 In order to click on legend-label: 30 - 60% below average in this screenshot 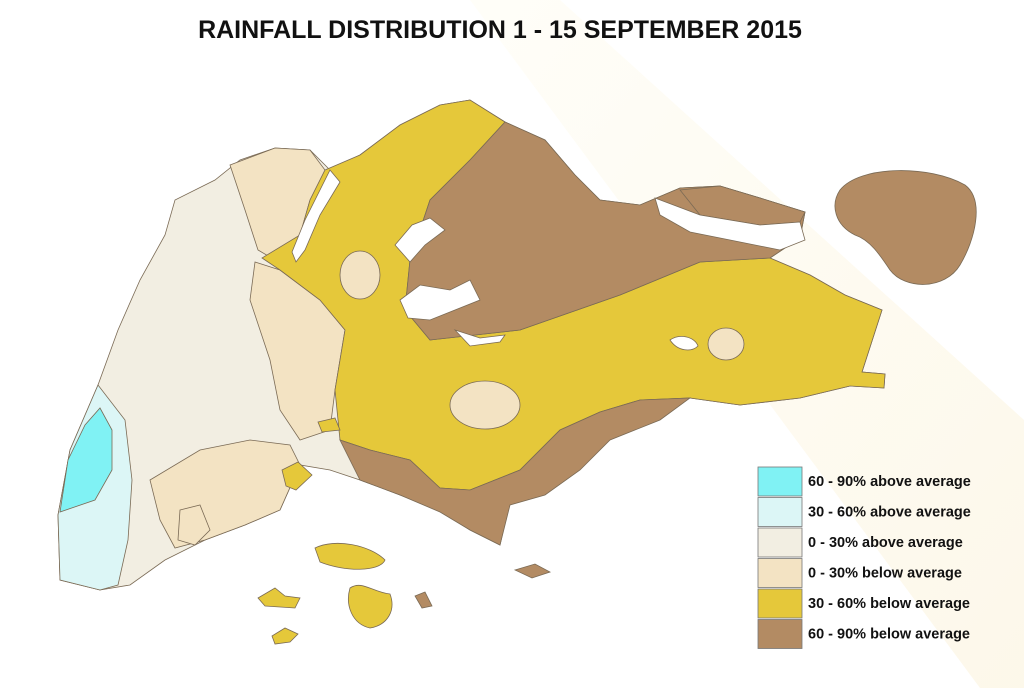, I will do `click(889, 604)`.